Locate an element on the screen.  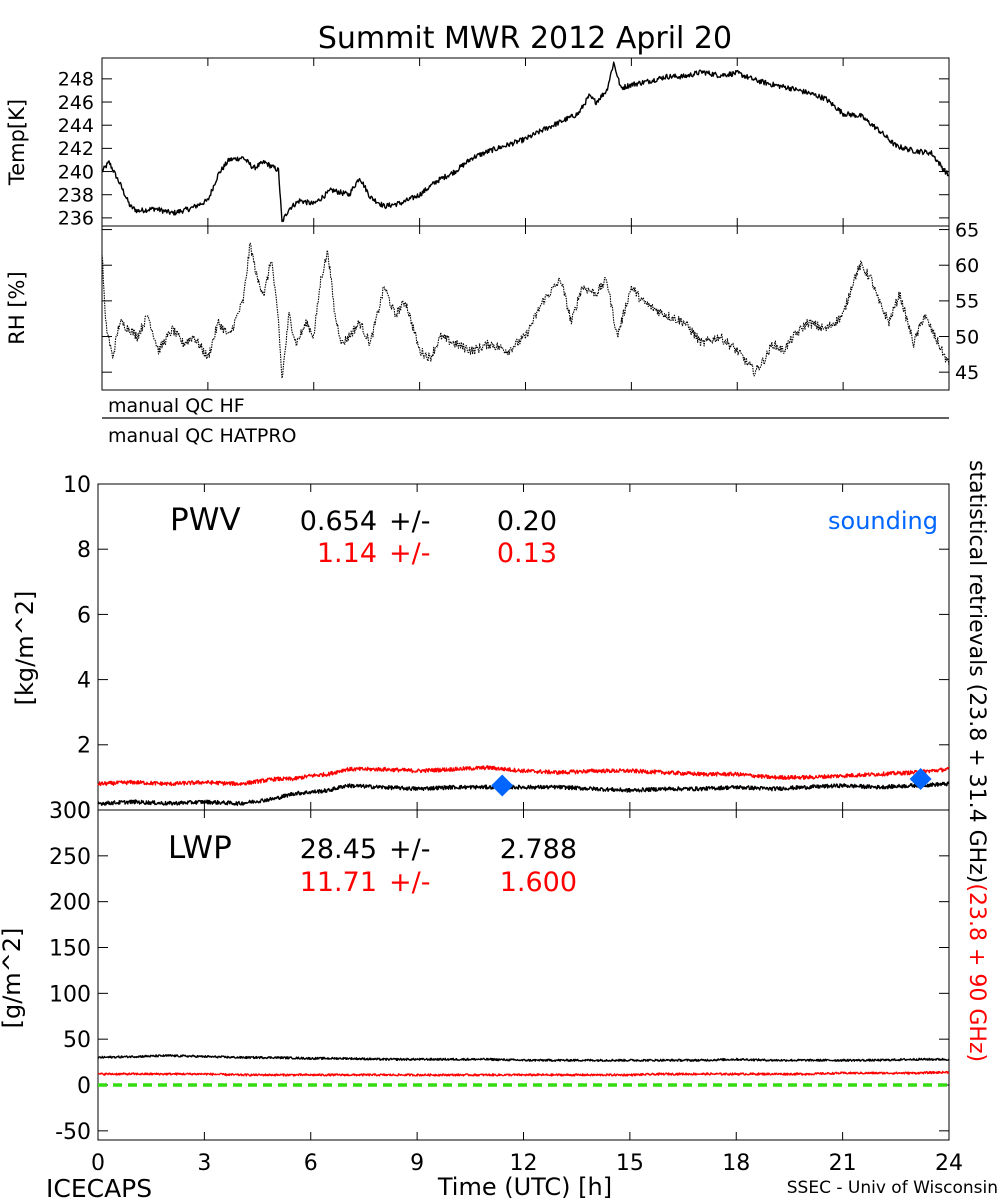
pwv-ytick-label: 2 is located at coordinates (84, 746).